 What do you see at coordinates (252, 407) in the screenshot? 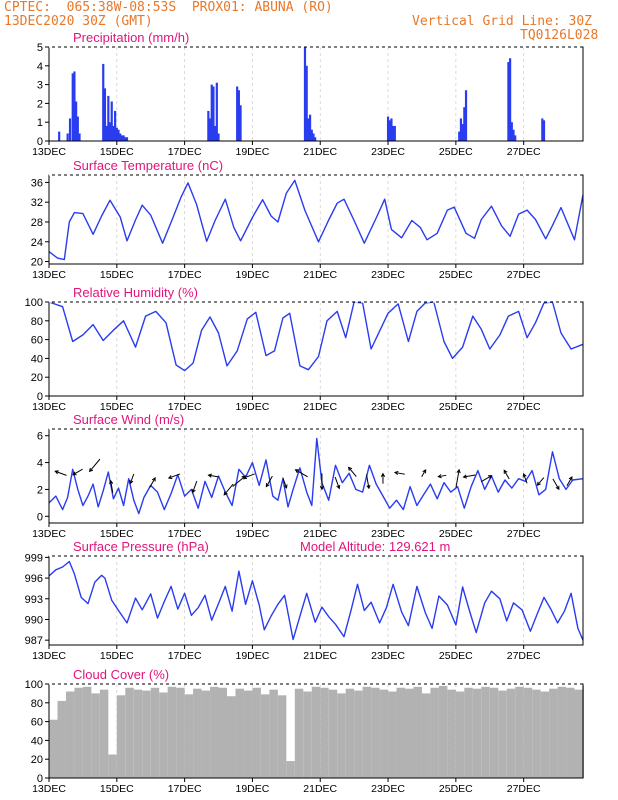
I see `x-tick-label: 19DEC` at bounding box center [252, 407].